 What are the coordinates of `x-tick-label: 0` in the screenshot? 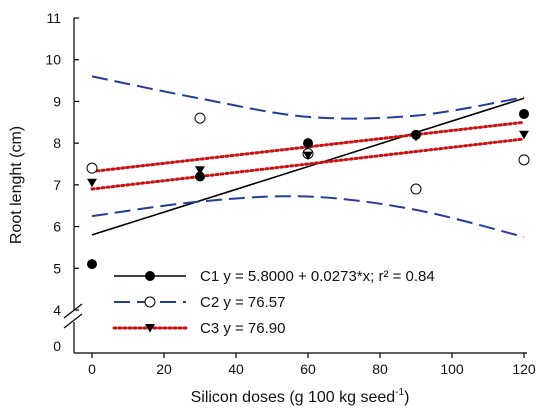 It's located at (92, 369).